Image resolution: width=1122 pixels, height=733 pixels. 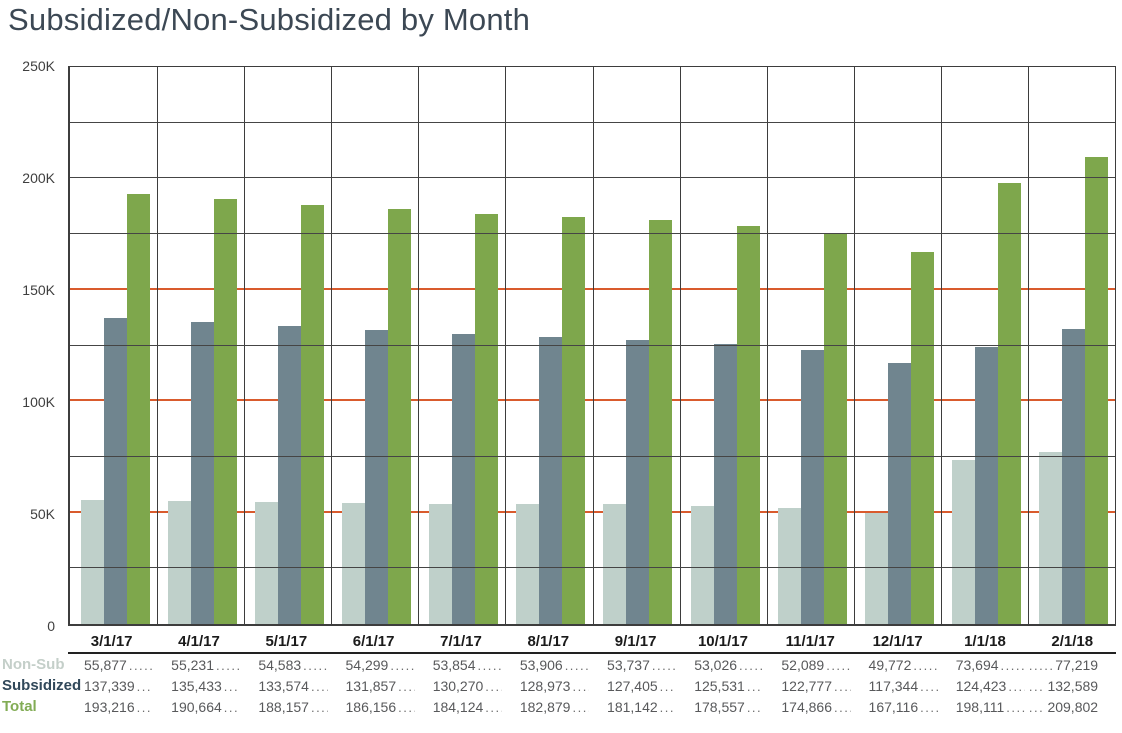 What do you see at coordinates (1071, 665) in the screenshot?
I see `table-cell: 77,219` at bounding box center [1071, 665].